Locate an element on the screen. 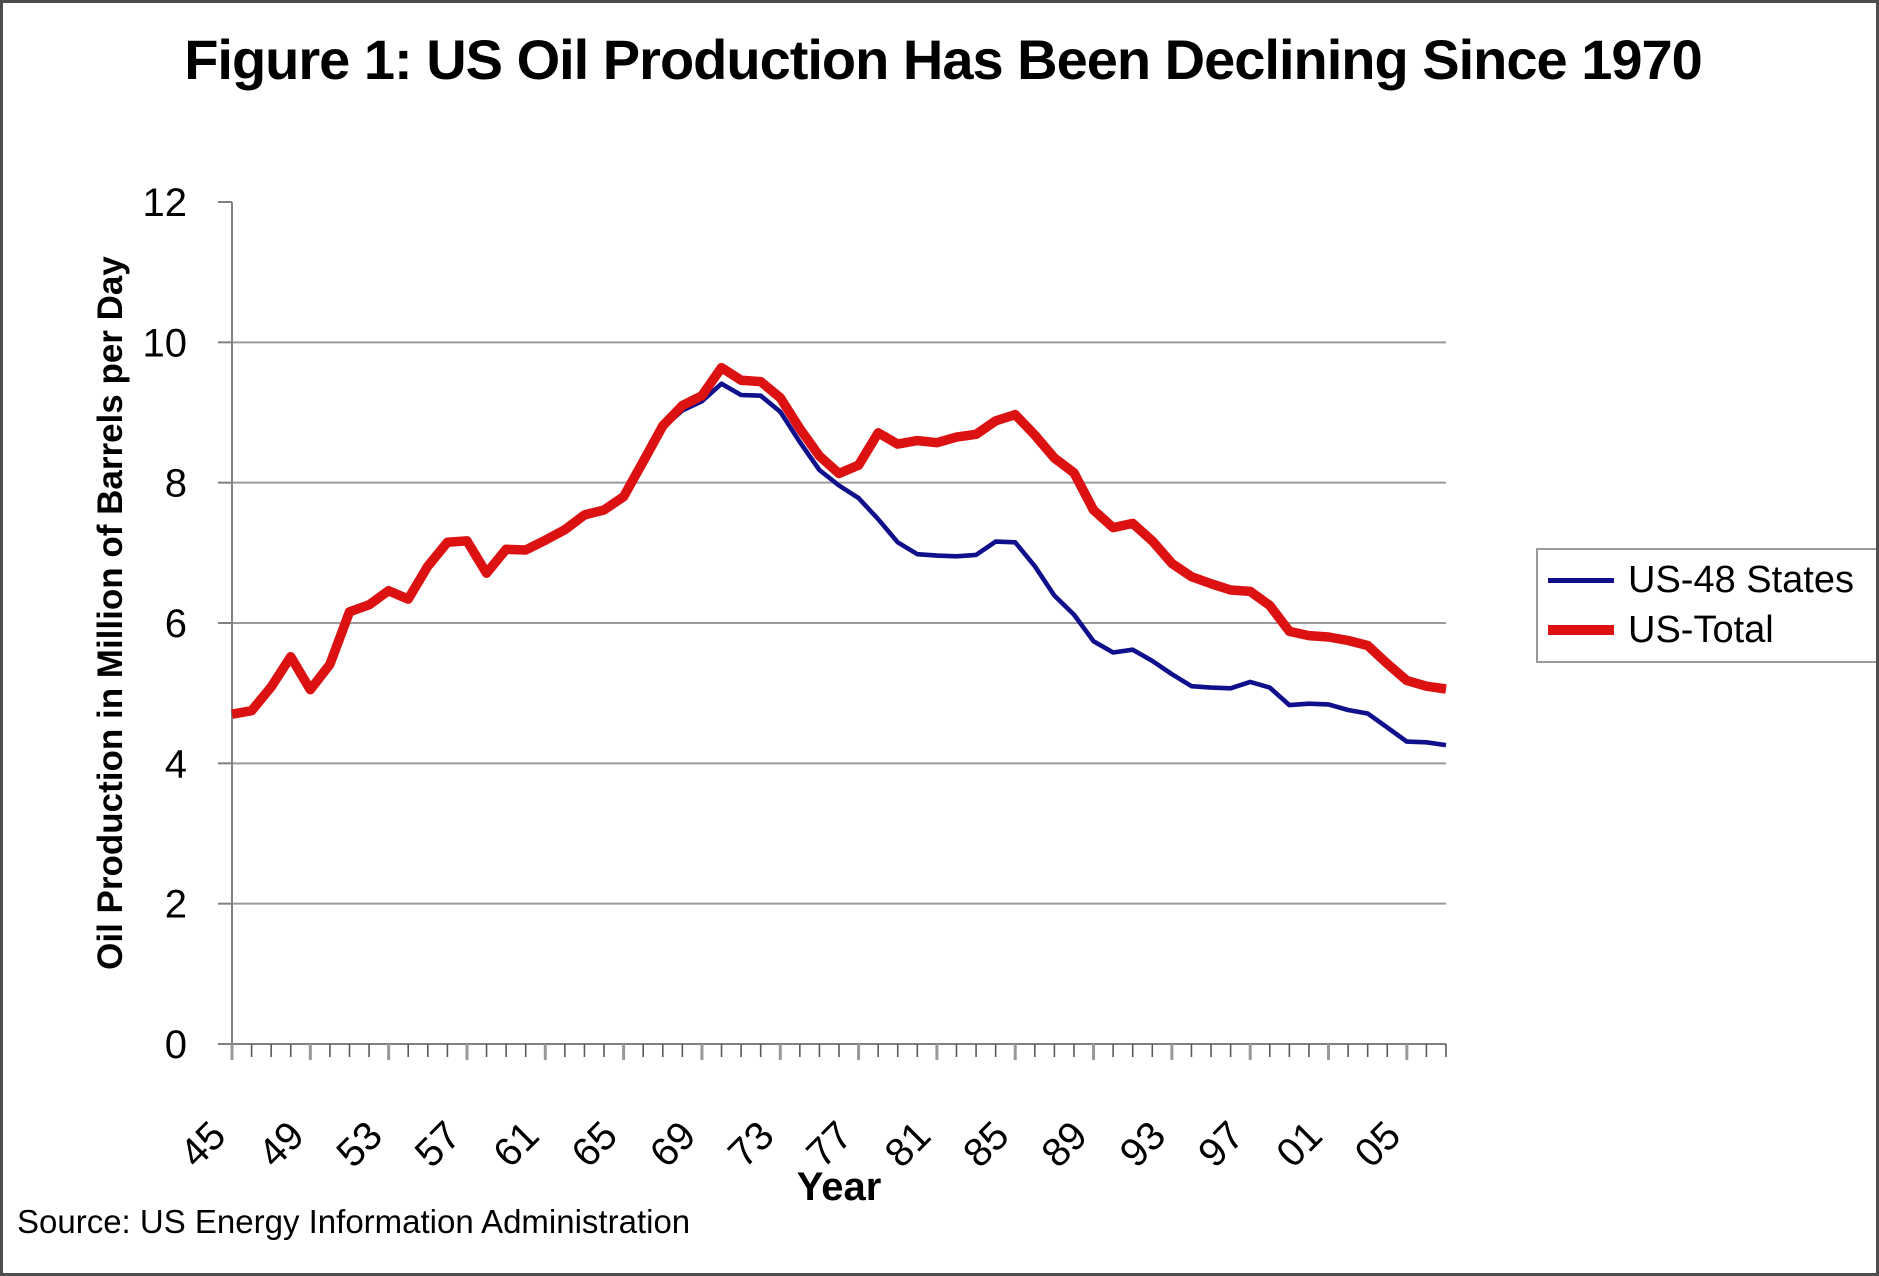  svg-text: 45 is located at coordinates (203, 1144).